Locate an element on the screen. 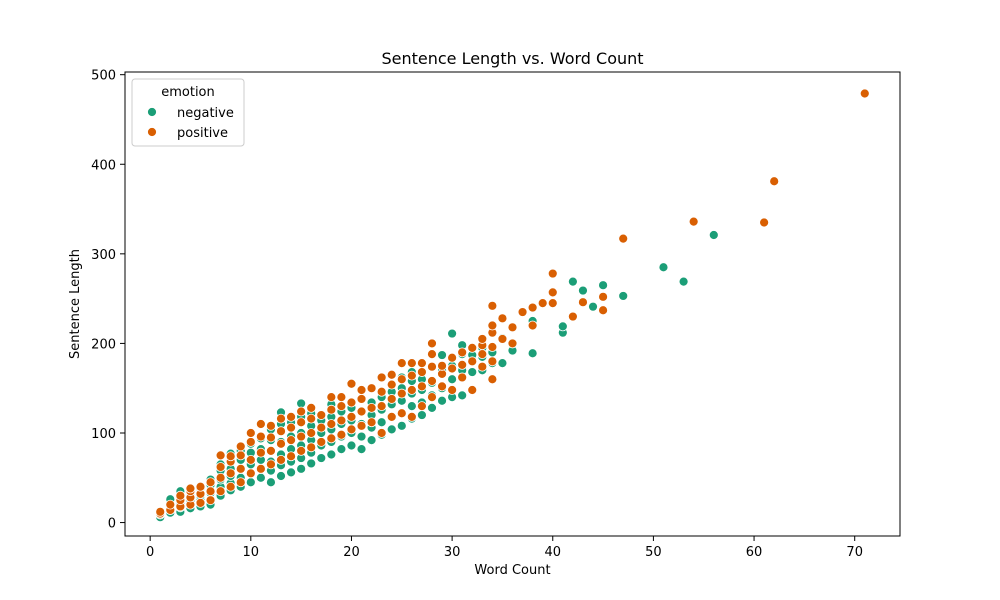  x-tick-label: 50 is located at coordinates (653, 552).